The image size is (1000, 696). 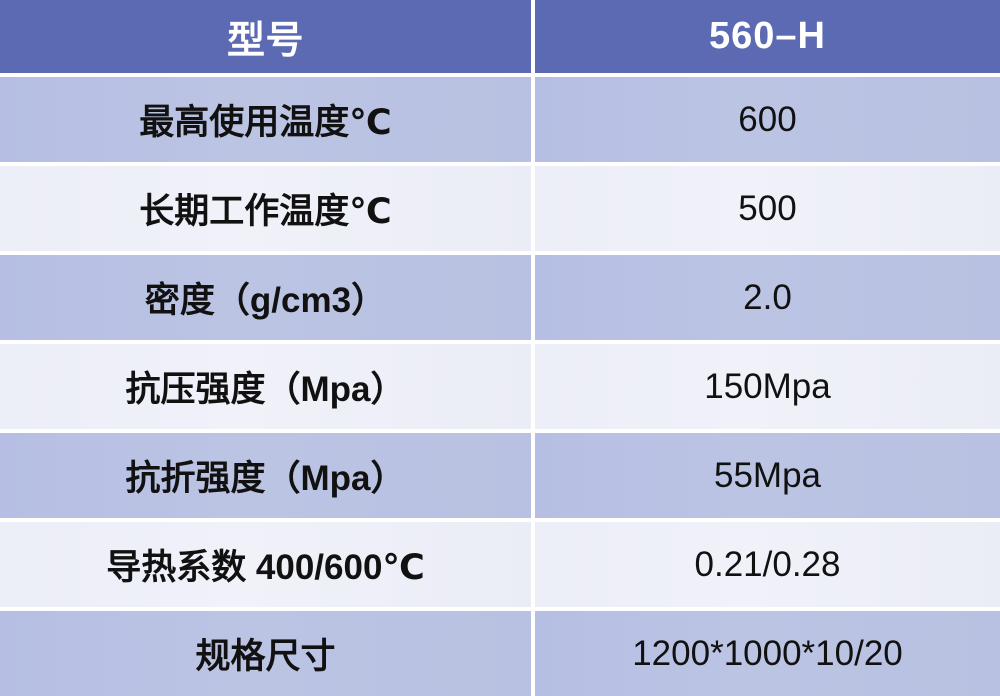 I want to click on table-row: 抗压强度（Mpa） 150Mpa, so click(x=500, y=386).